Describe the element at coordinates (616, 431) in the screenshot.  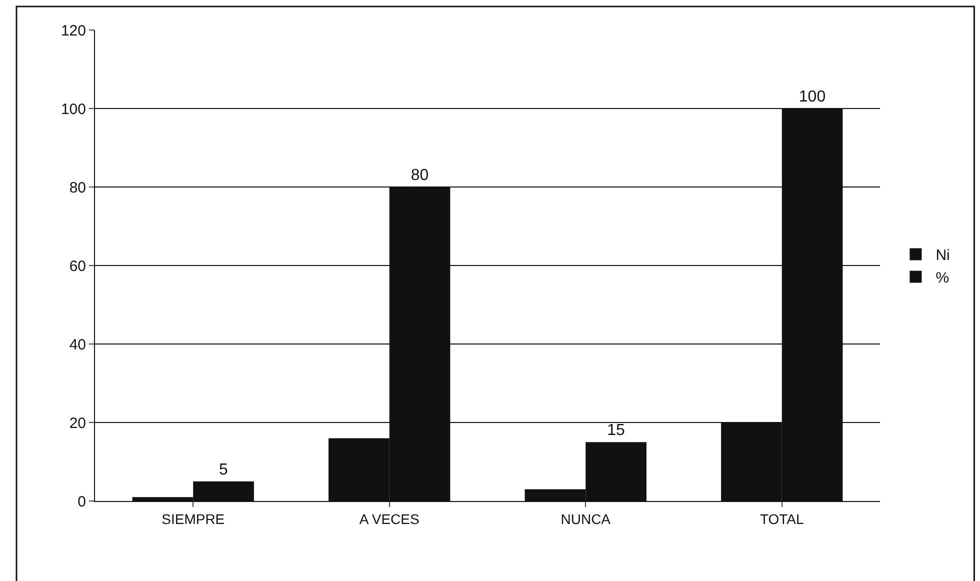
I see `data-label: 15` at that location.